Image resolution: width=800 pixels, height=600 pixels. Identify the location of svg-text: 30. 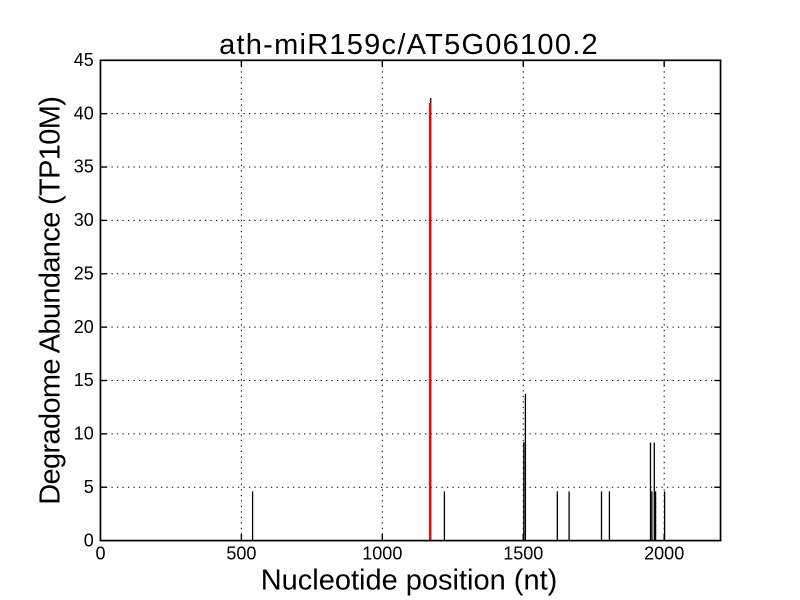
(84, 220).